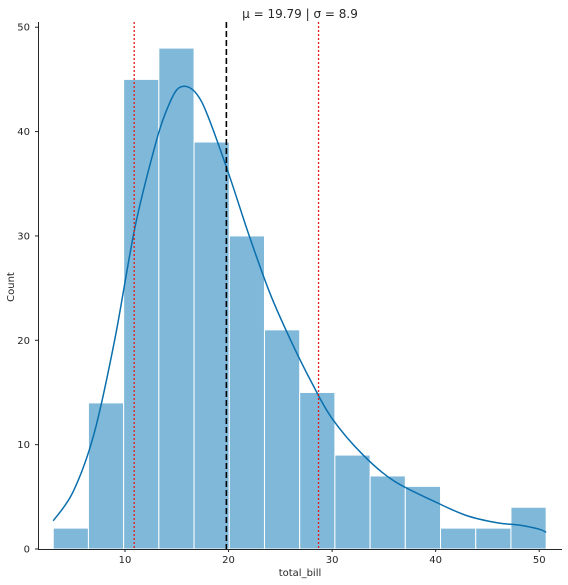  I want to click on y-tick-label: 40, so click(23, 132).